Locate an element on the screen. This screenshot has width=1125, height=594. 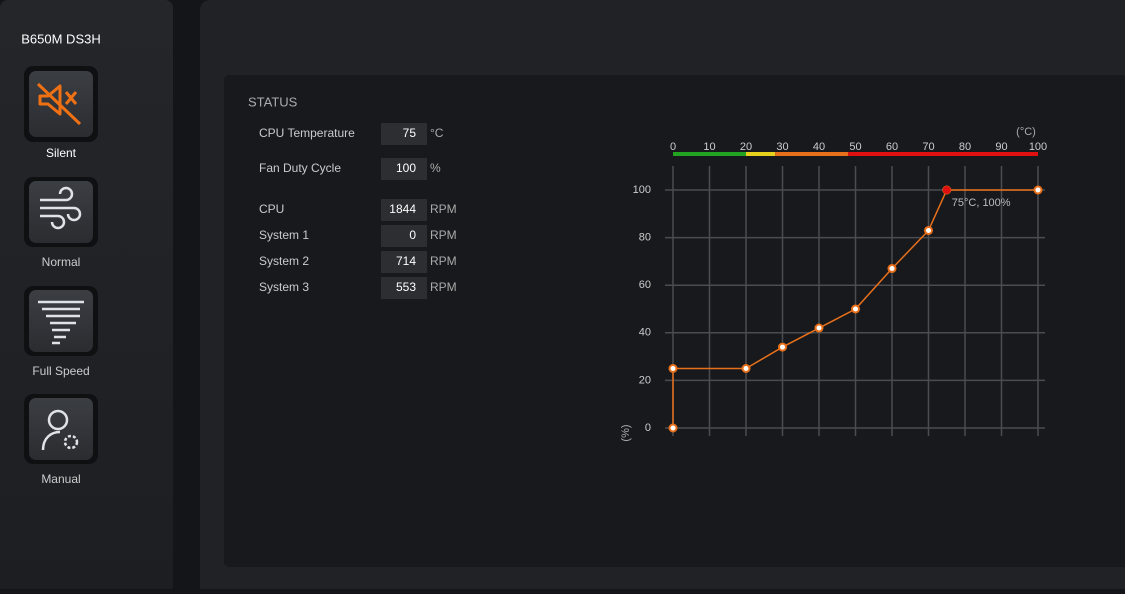
row-unit: °C is located at coordinates (437, 133).